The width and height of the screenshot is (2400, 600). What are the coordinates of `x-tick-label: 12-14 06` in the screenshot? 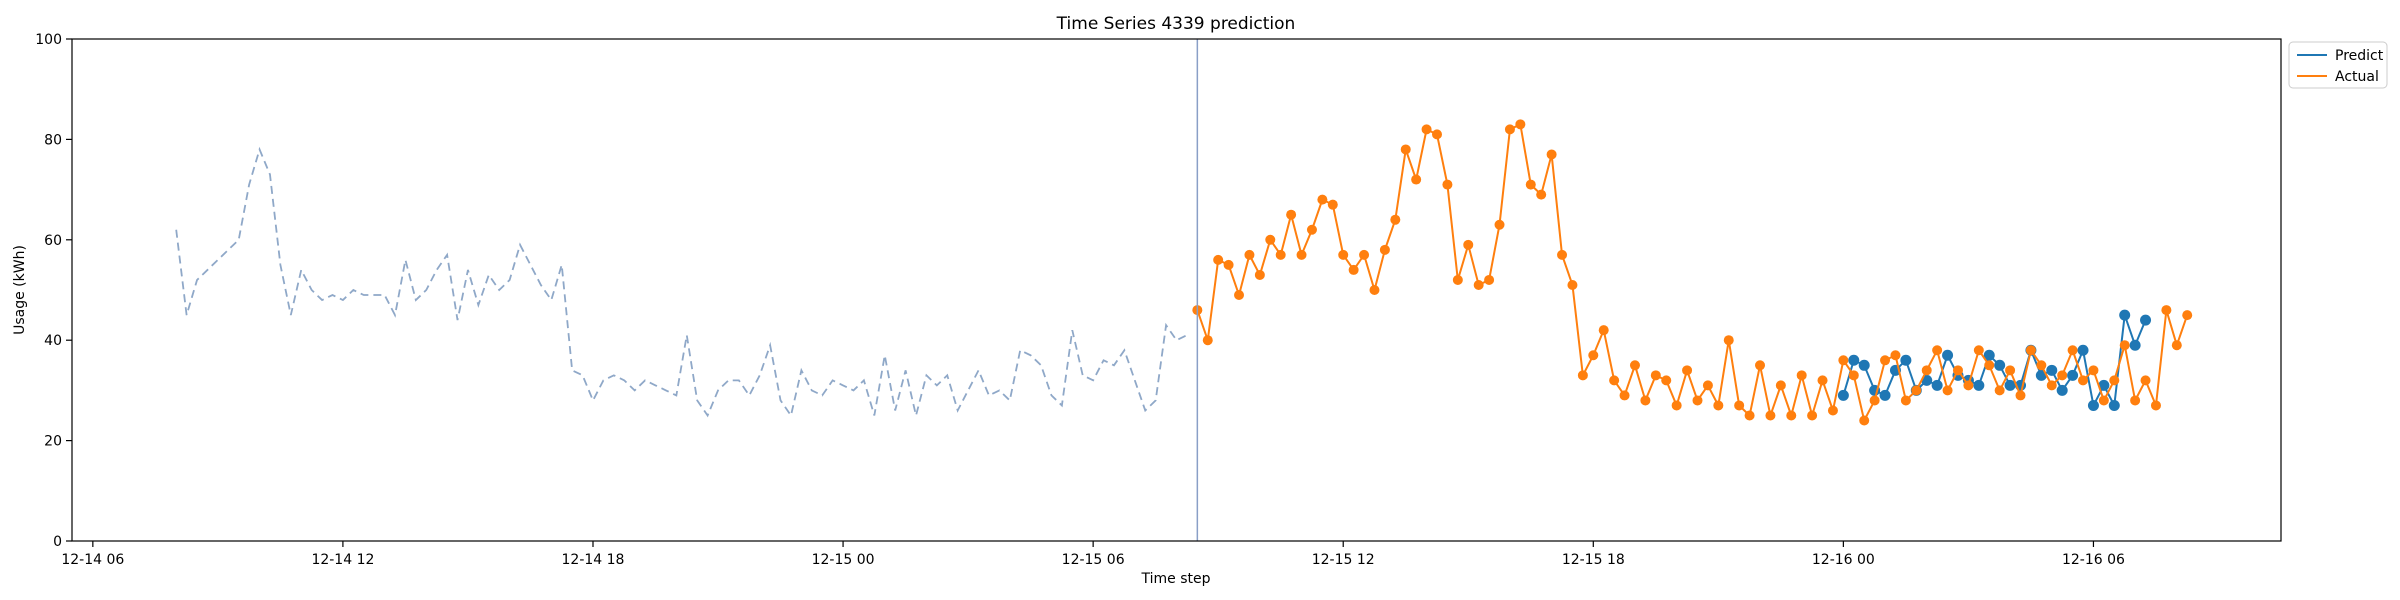 It's located at (92, 560).